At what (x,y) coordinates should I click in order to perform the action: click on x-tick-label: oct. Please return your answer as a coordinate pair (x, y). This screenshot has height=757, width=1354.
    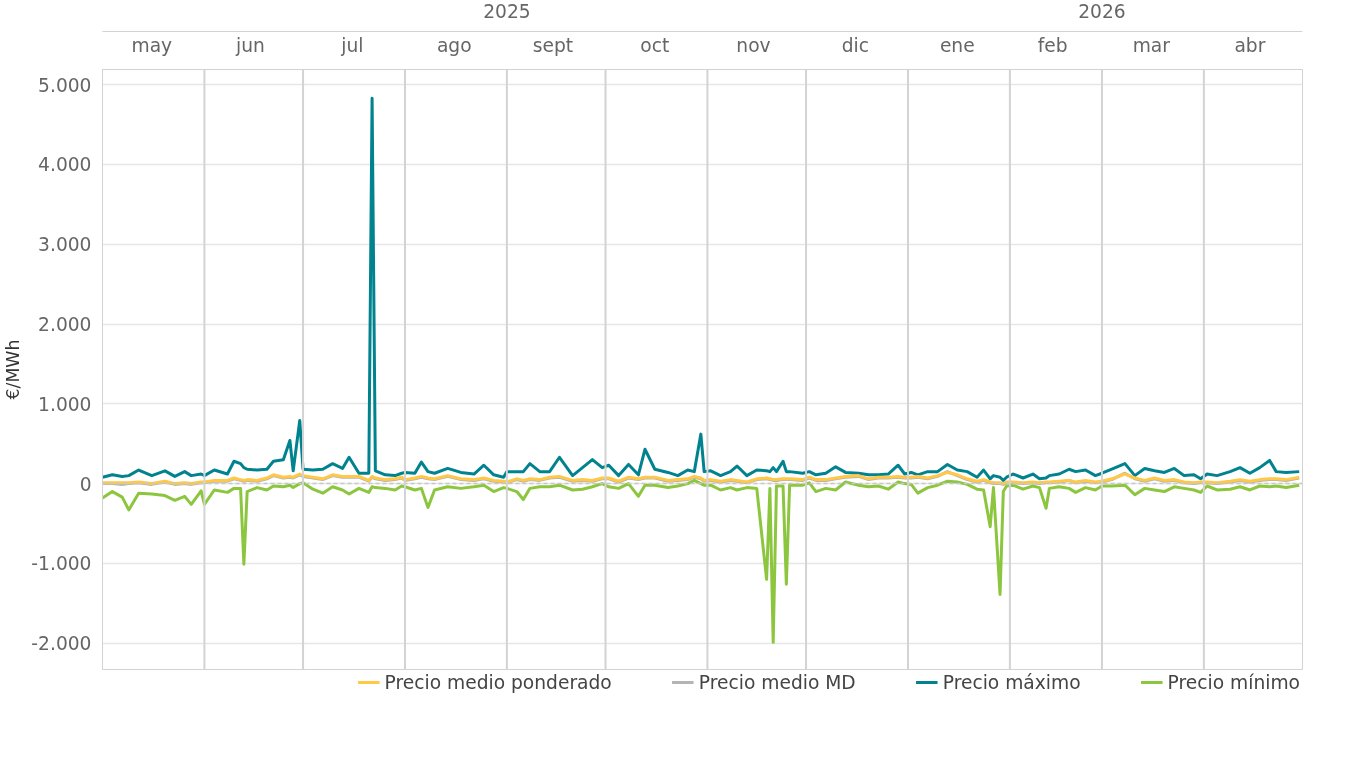
    Looking at the image, I should click on (655, 45).